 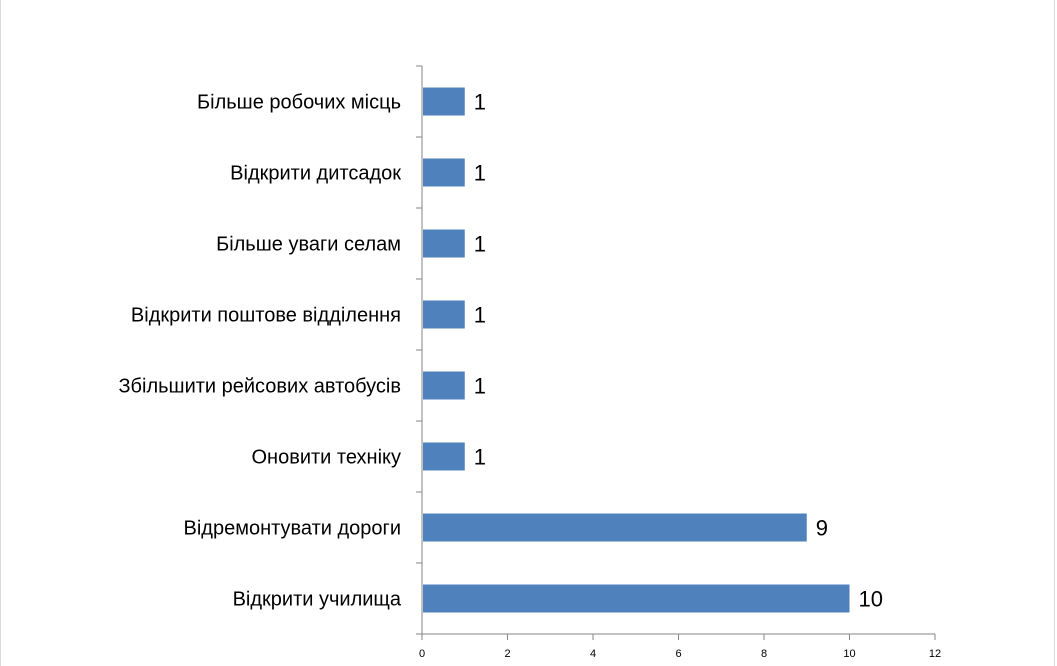 I want to click on category-label: Оновити техніку, so click(x=327, y=458).